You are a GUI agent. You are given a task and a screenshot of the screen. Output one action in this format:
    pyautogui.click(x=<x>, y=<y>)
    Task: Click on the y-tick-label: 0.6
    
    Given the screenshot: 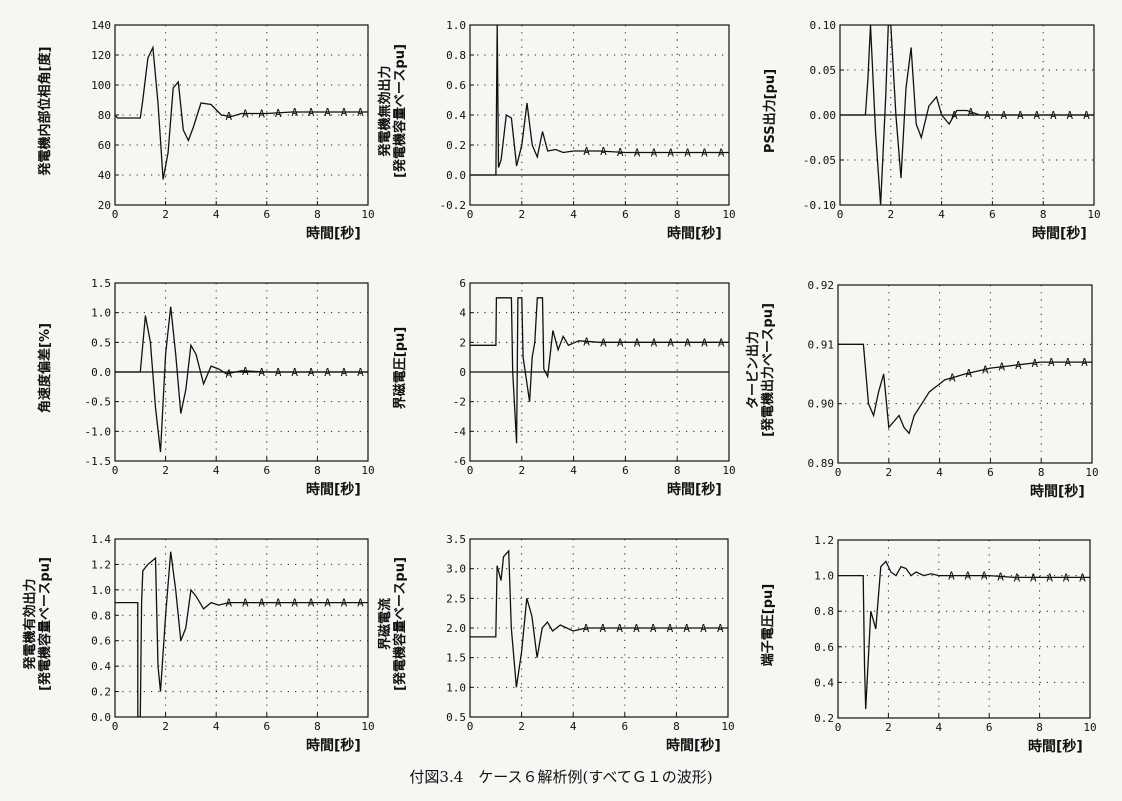 What is the action you would take?
    pyautogui.click(x=456, y=85)
    